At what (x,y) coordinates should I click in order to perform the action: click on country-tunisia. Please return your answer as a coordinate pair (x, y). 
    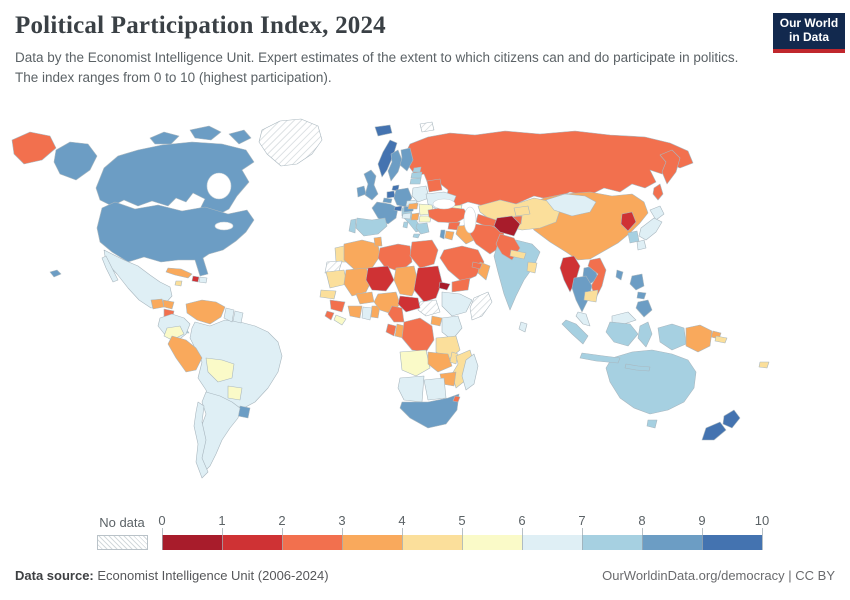
    Looking at the image, I should click on (378, 241).